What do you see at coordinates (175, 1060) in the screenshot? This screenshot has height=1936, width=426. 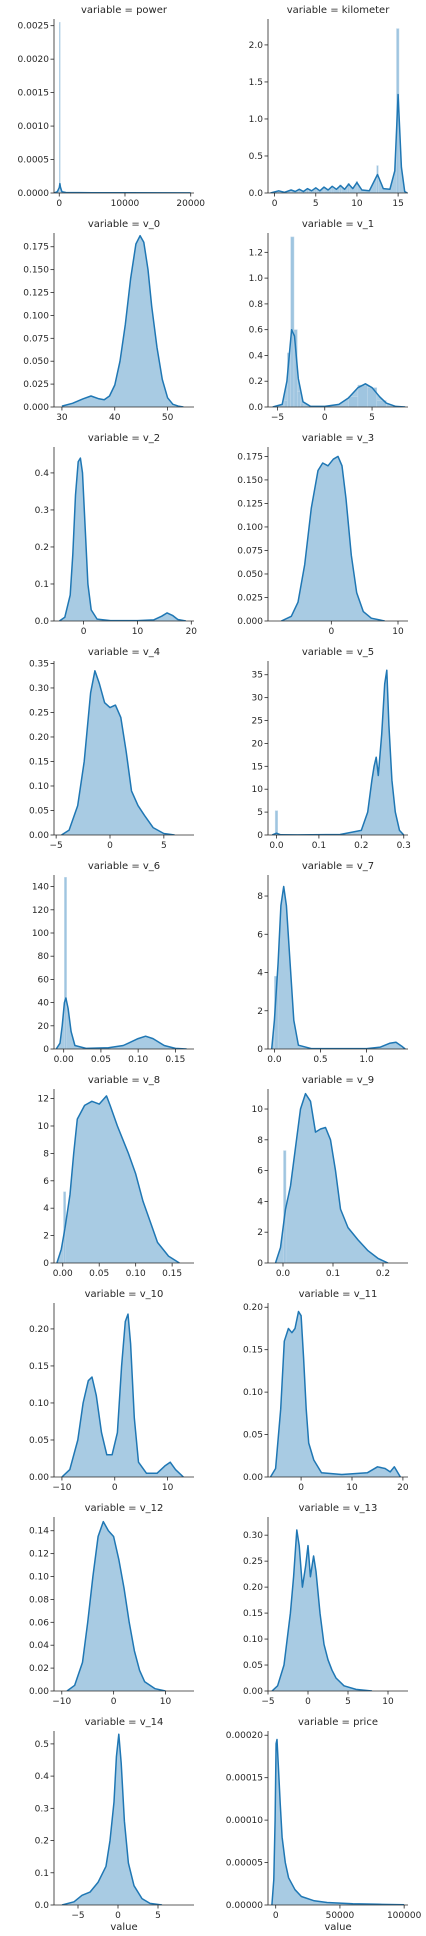 I see `x-tick-label: 0.15` at bounding box center [175, 1060].